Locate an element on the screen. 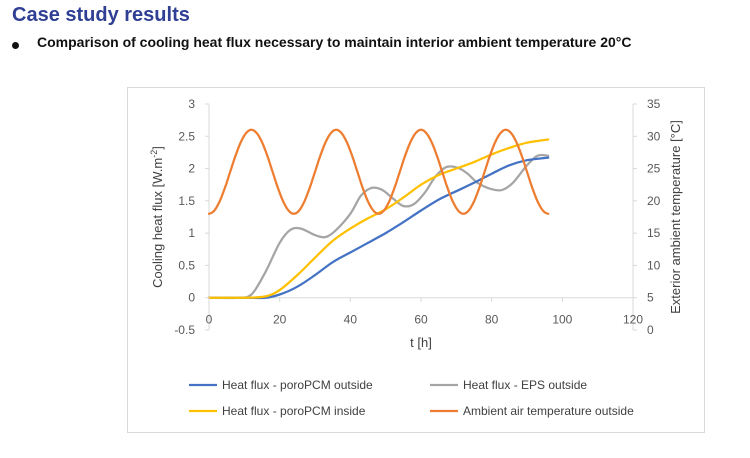  y-right-tick-label: 35 is located at coordinates (654, 104).